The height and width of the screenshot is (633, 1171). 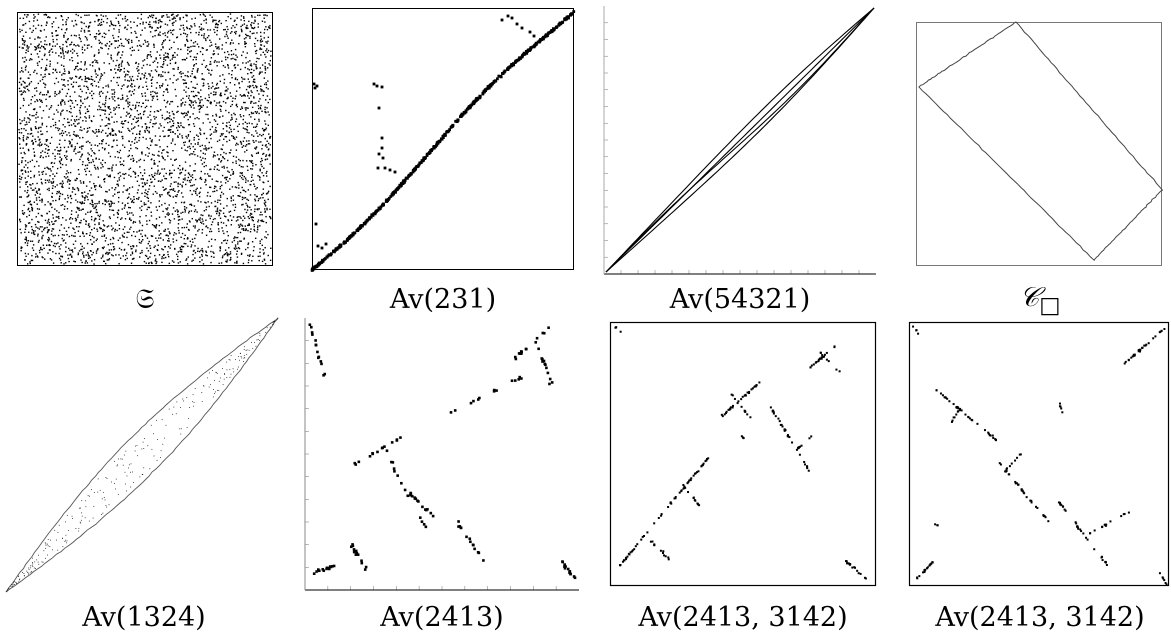 I want to click on caption-av54321: Av(54321), so click(x=740, y=299).